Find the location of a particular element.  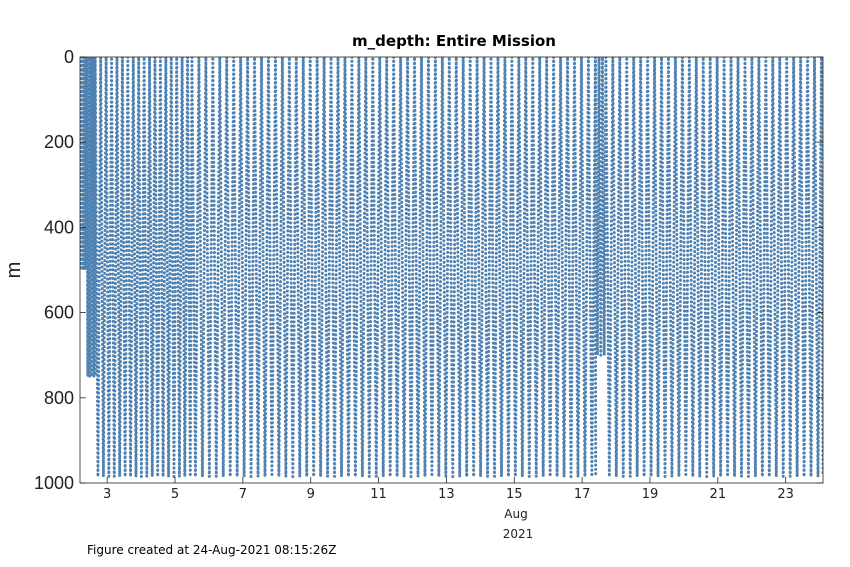

x-axis-year-label: 2021 is located at coordinates (518, 534).